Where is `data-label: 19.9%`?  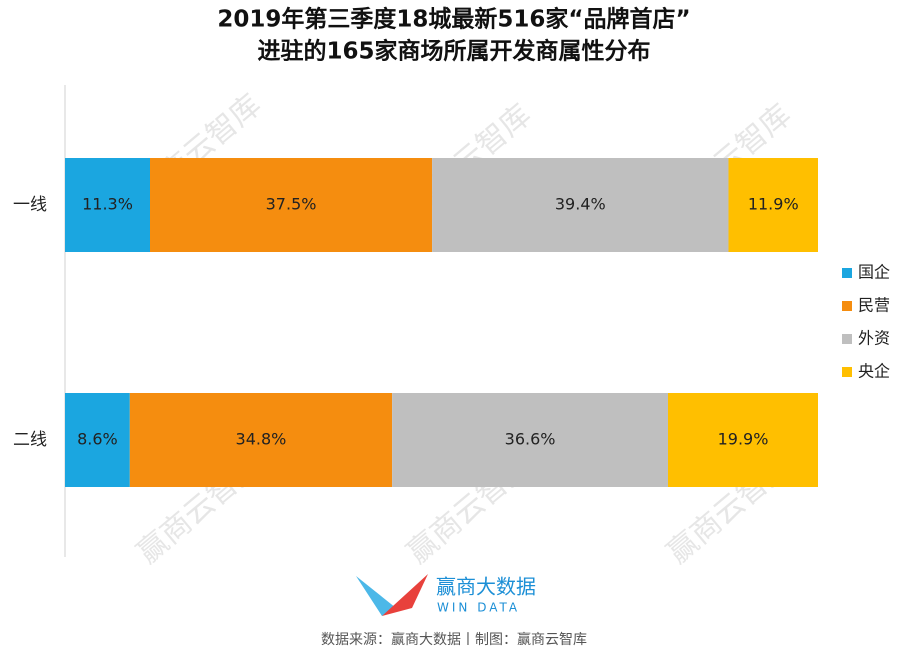
data-label: 19.9% is located at coordinates (743, 439).